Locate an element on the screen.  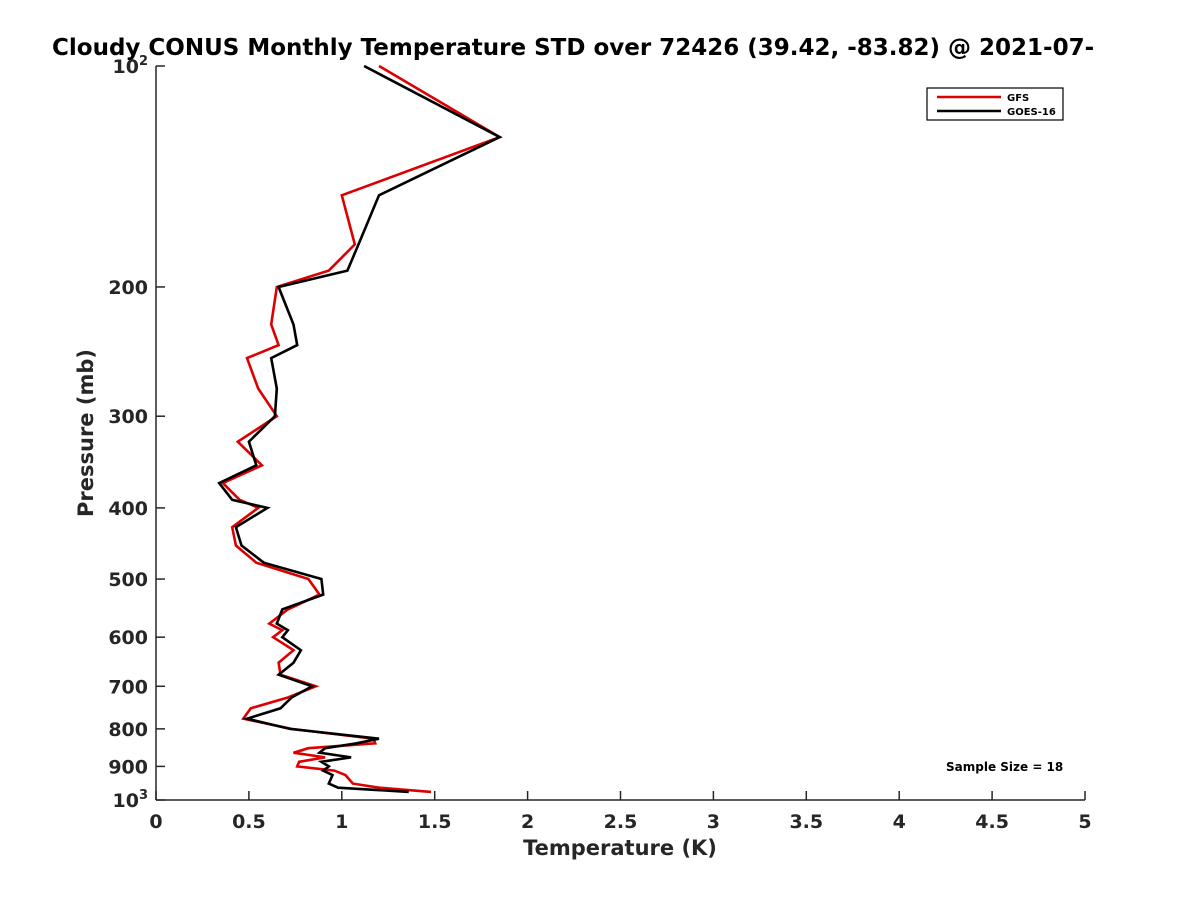
legend: GFS GOES-16 is located at coordinates (995, 104).